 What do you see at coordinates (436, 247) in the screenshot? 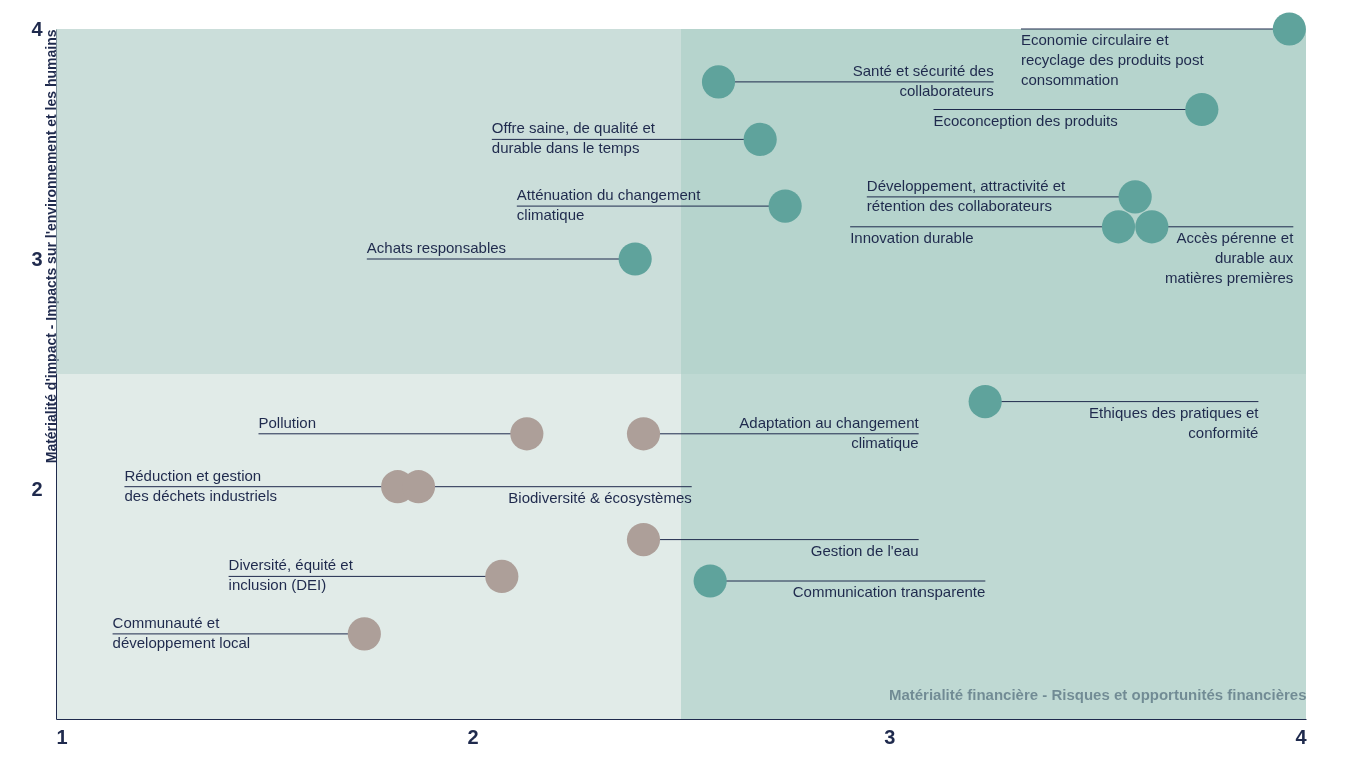
I see `annotation: Achats responsables` at bounding box center [436, 247].